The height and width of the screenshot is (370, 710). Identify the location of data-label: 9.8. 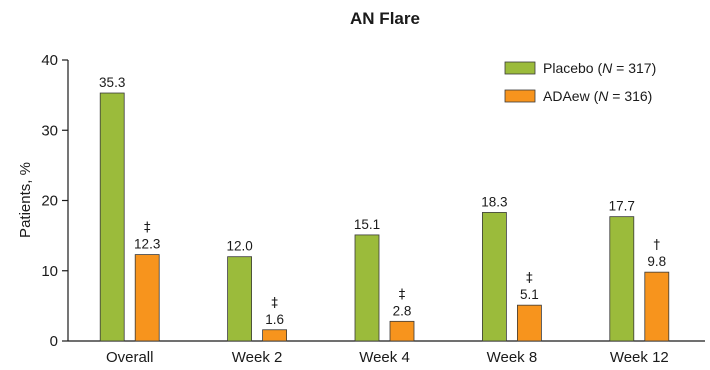
(656, 261).